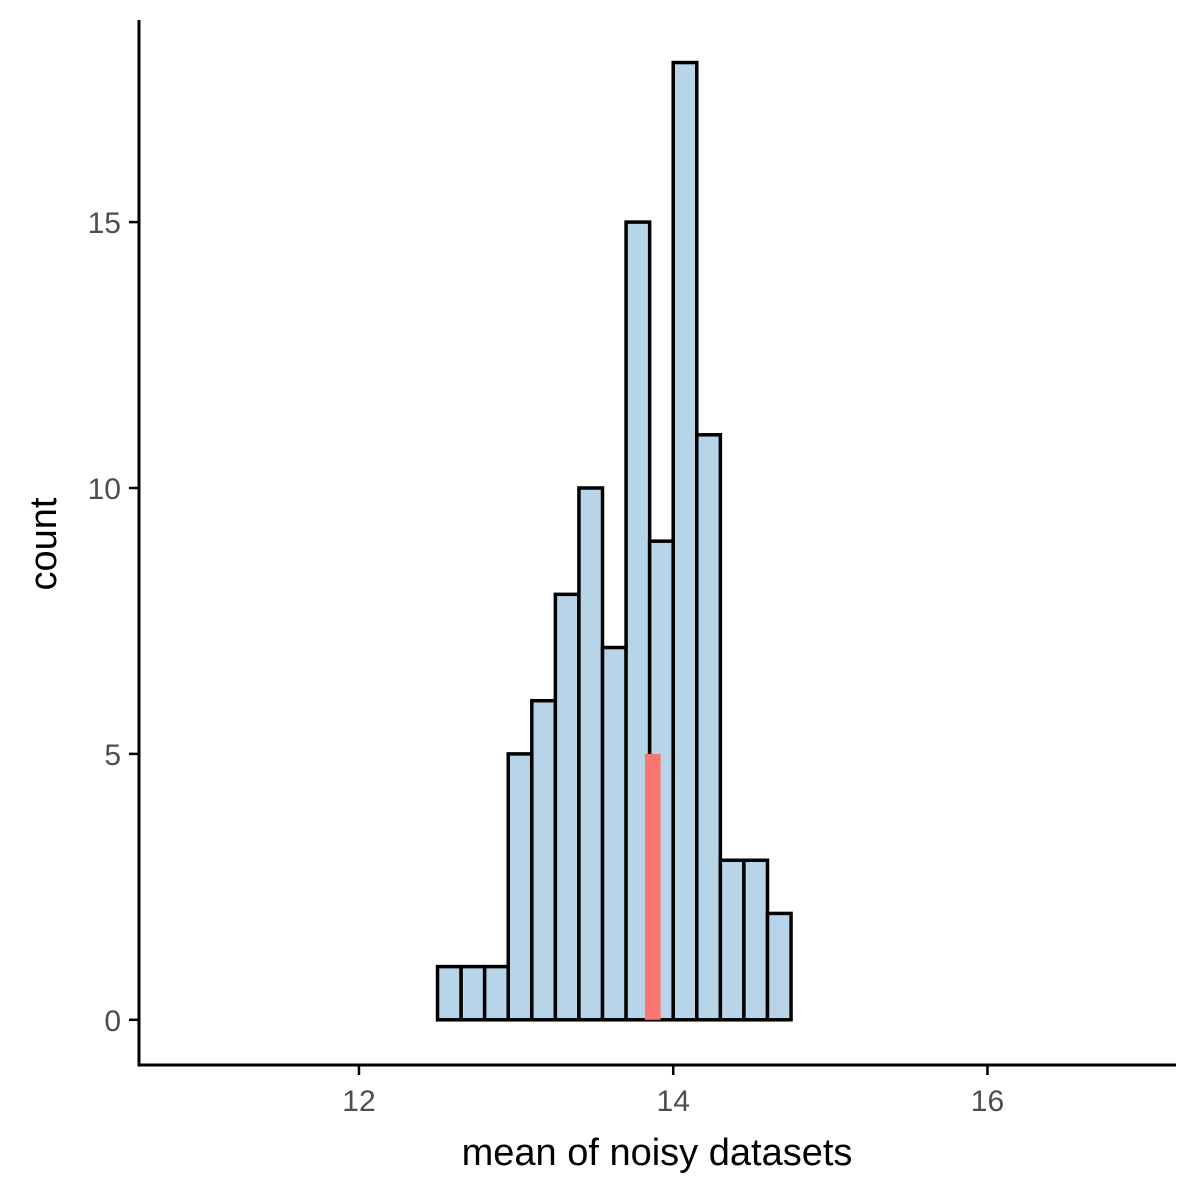 This screenshot has height=1200, width=1200. Describe the element at coordinates (358, 1101) in the screenshot. I see `x-tick-label: 12` at that location.